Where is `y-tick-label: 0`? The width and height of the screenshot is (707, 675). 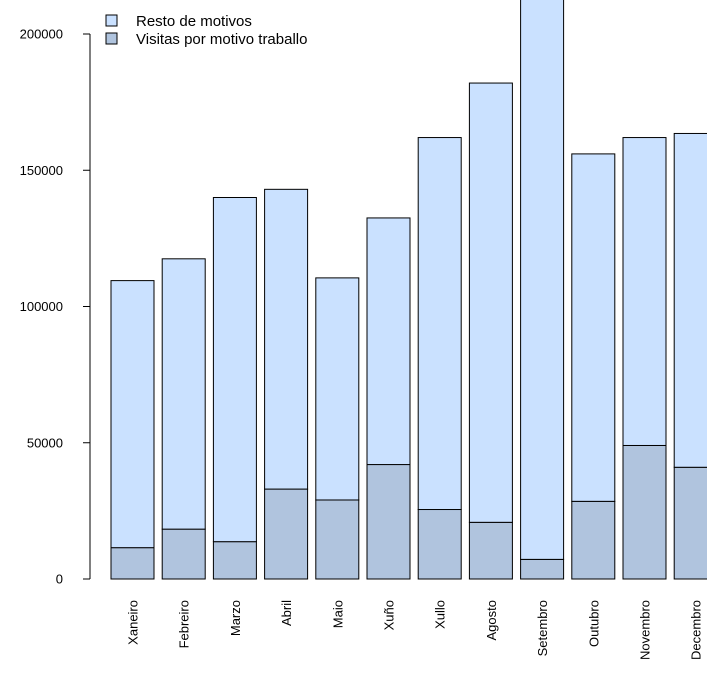 y-tick-label: 0 is located at coordinates (59, 579).